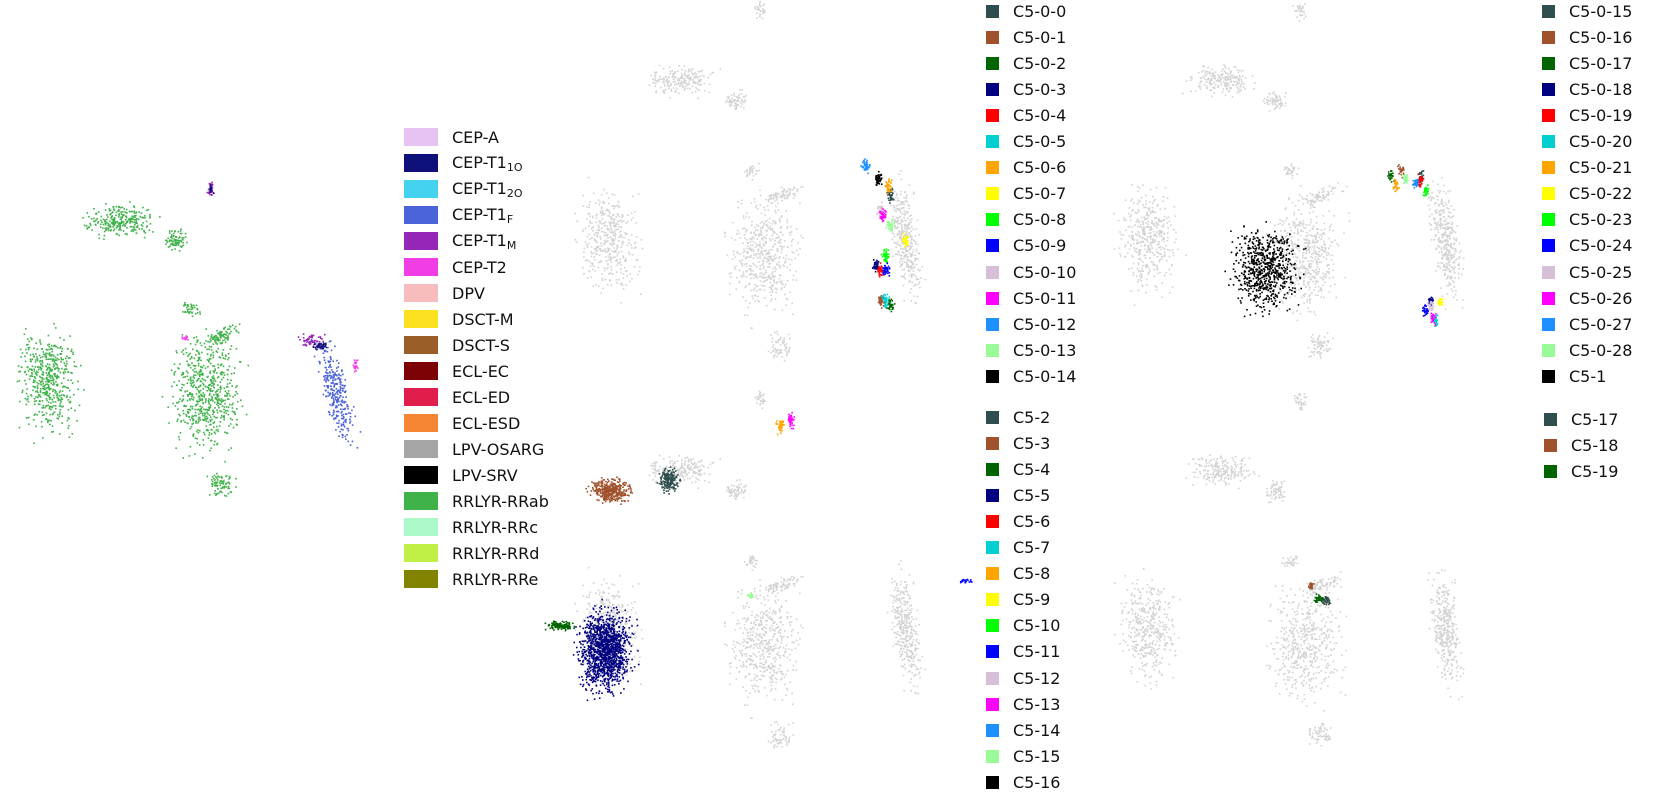 The image size is (1661, 792). What do you see at coordinates (1601, 115) in the screenshot?
I see `legend-label: C5-0-19` at bounding box center [1601, 115].